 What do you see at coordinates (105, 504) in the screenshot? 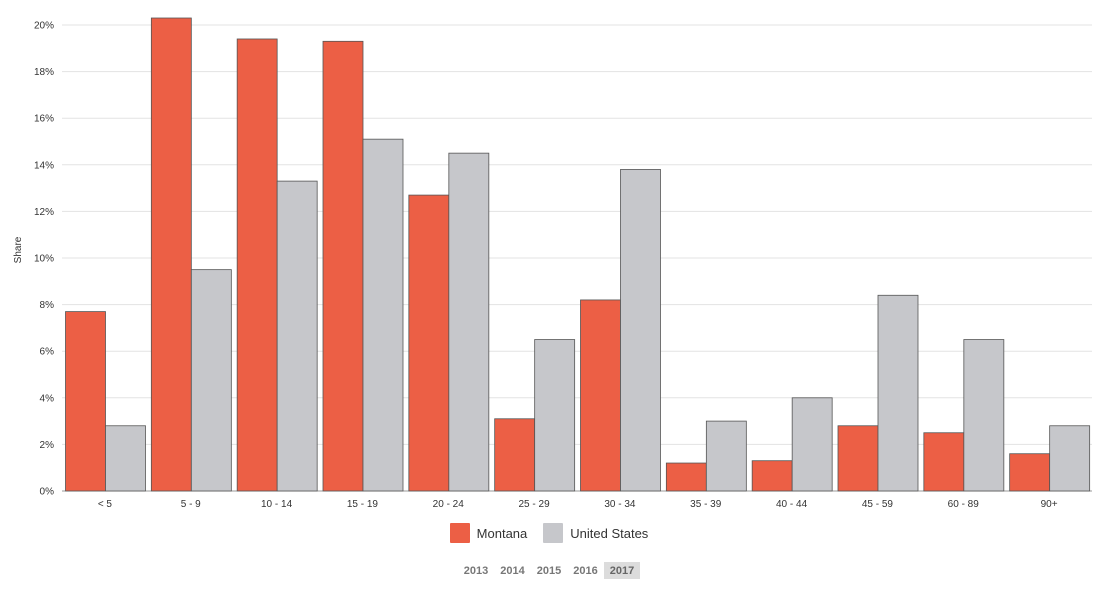
I see `x-tick-label: < 5` at bounding box center [105, 504].